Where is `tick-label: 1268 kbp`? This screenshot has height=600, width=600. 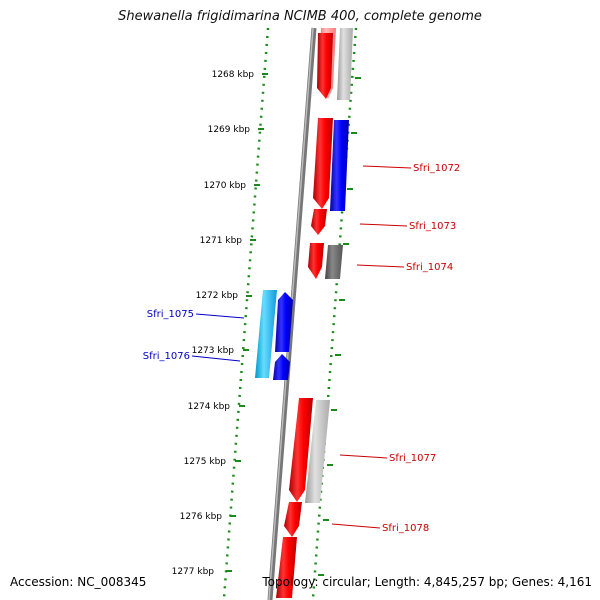 tick-label: 1268 kbp is located at coordinates (233, 75).